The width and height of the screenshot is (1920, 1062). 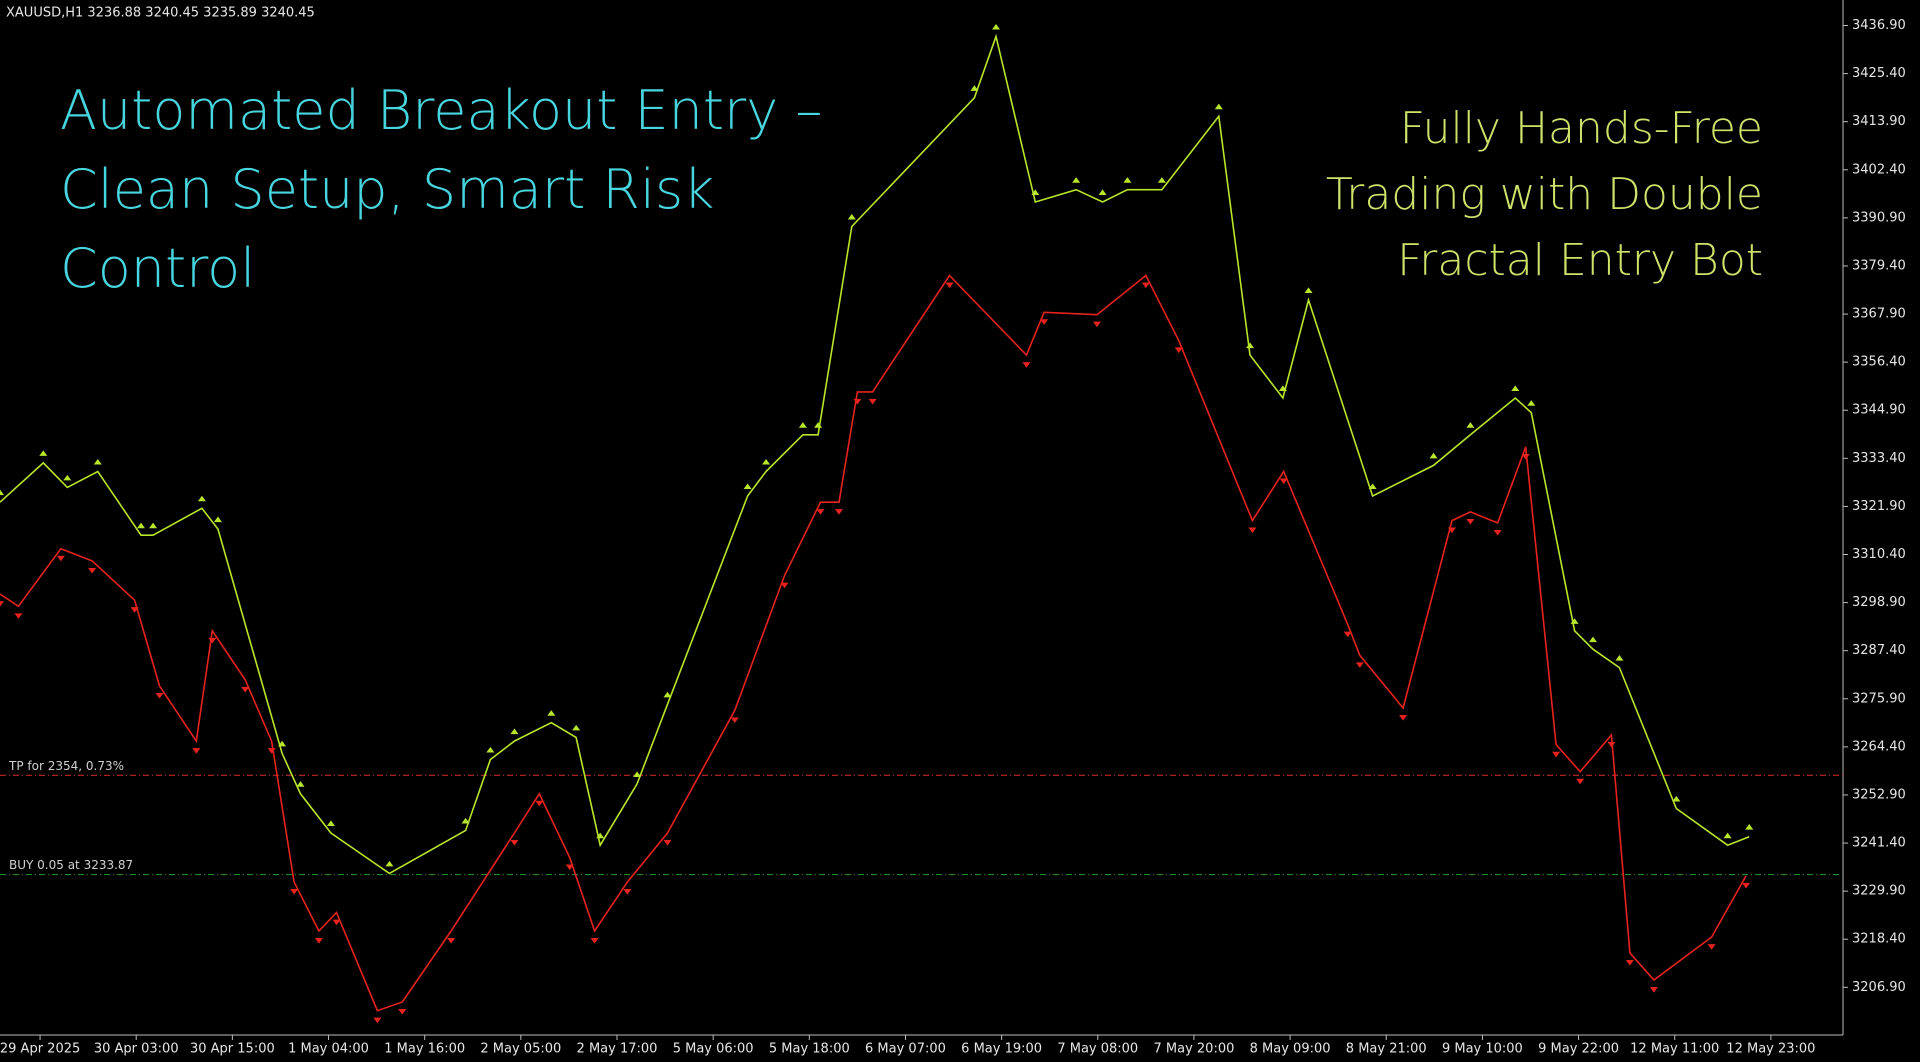 I want to click on x-tick-label: 7 May 08:00, so click(x=1097, y=1049).